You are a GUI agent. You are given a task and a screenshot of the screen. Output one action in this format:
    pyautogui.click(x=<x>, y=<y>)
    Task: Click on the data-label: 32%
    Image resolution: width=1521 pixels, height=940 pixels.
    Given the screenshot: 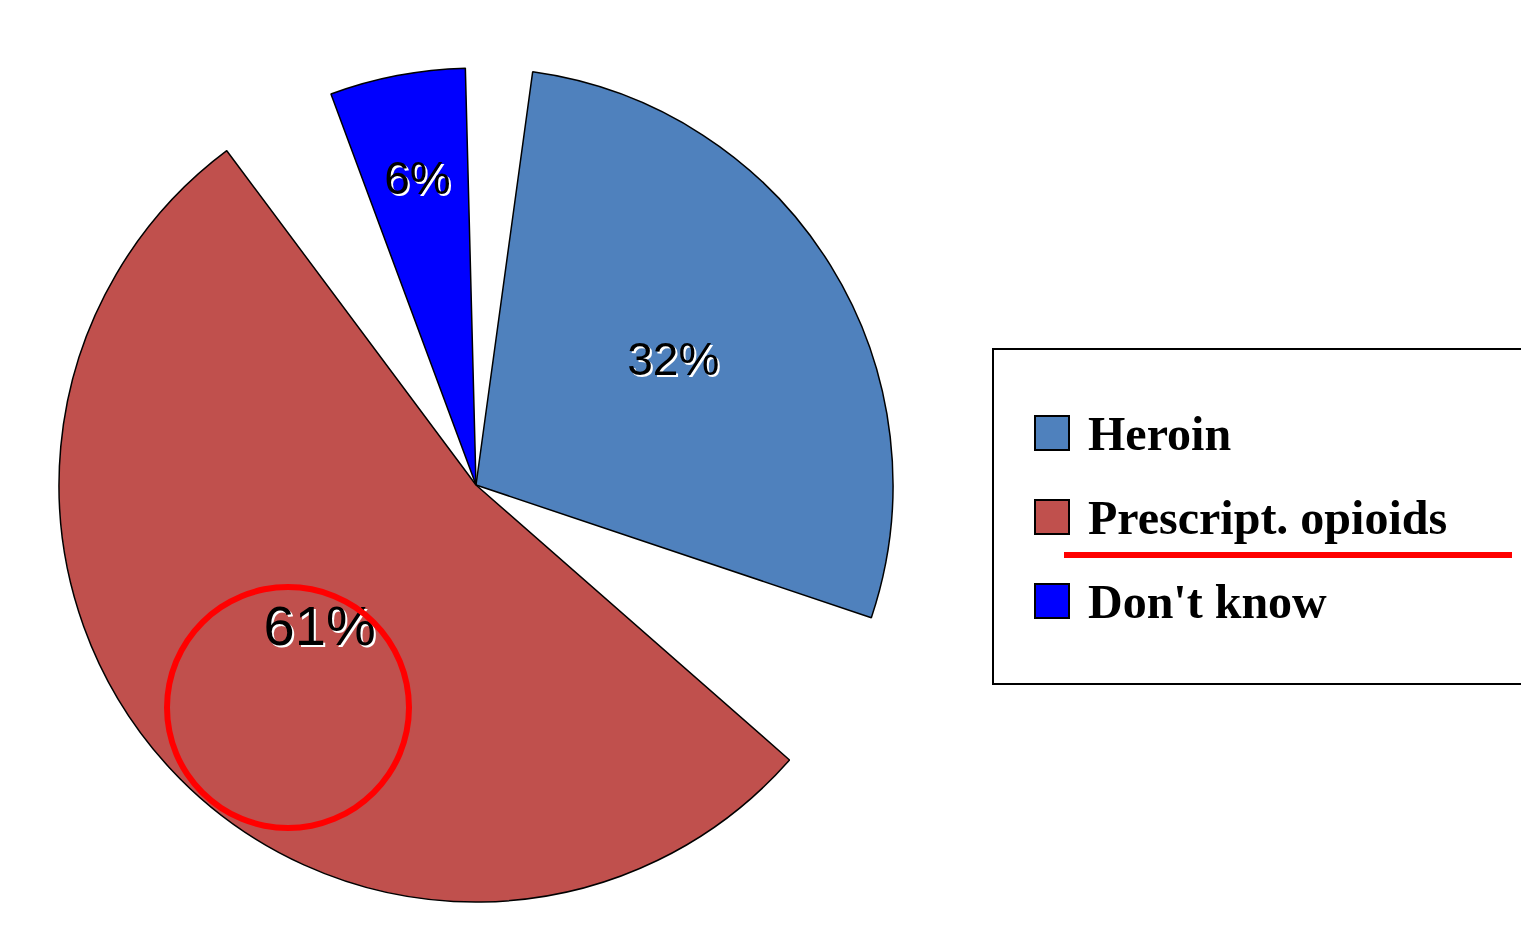 What is the action you would take?
    pyautogui.click(x=675, y=361)
    